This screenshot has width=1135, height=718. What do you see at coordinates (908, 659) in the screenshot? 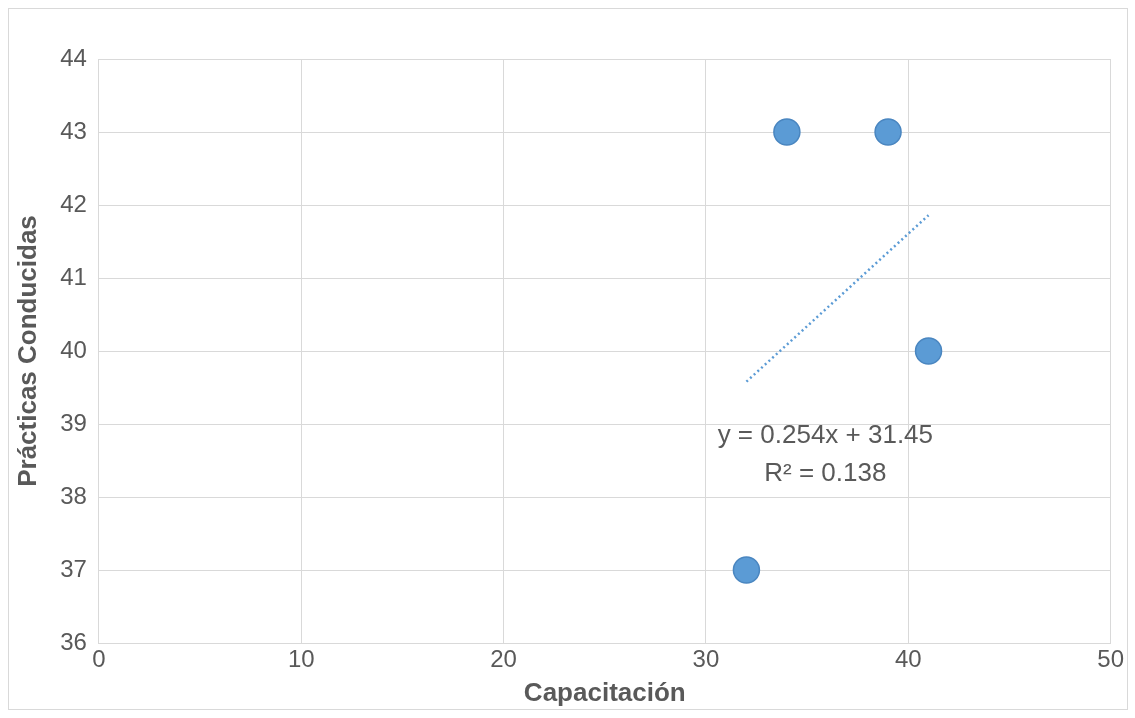
I see `x-tick-label: 40` at bounding box center [908, 659].